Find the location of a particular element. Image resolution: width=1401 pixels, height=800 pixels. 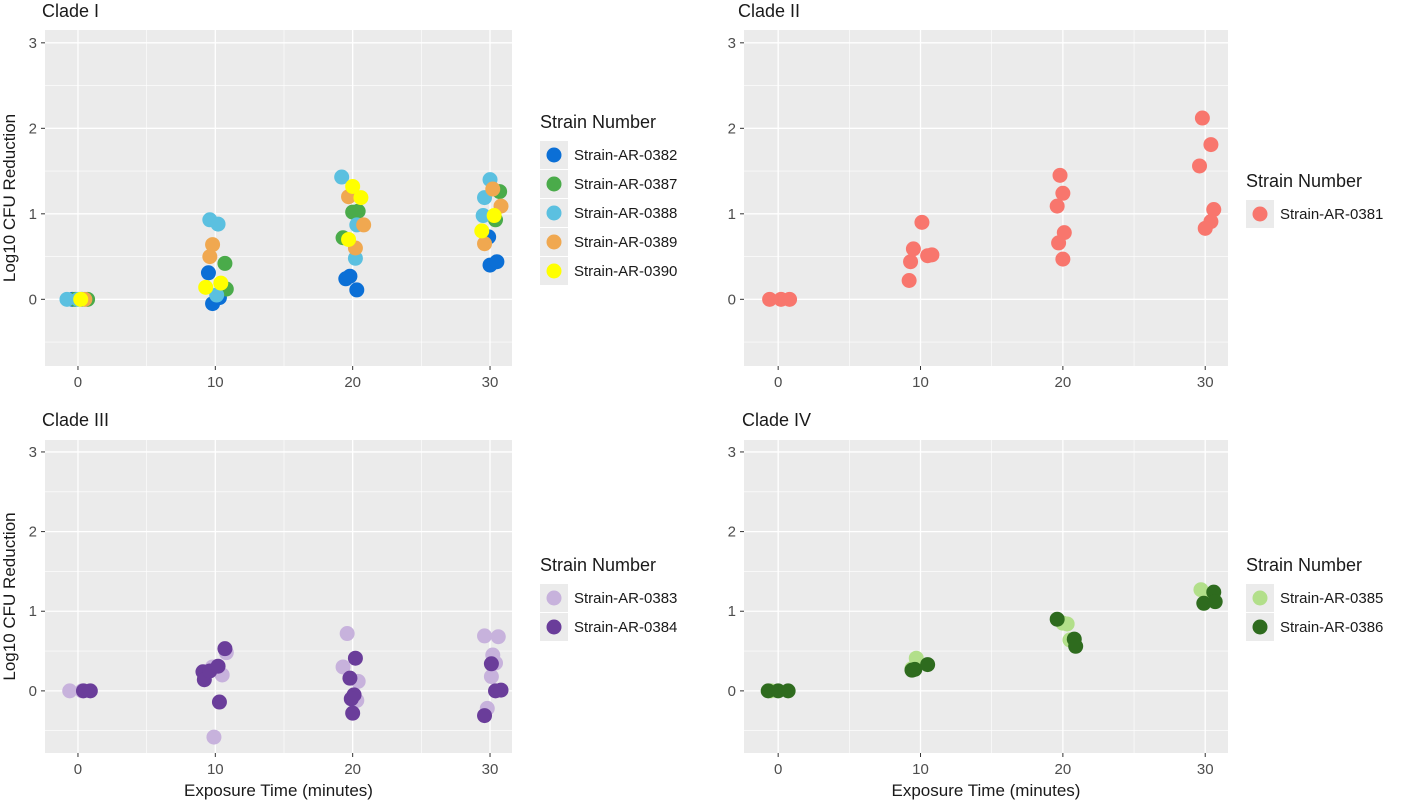

legend-label: Strain-AR-0390 is located at coordinates (625, 271).